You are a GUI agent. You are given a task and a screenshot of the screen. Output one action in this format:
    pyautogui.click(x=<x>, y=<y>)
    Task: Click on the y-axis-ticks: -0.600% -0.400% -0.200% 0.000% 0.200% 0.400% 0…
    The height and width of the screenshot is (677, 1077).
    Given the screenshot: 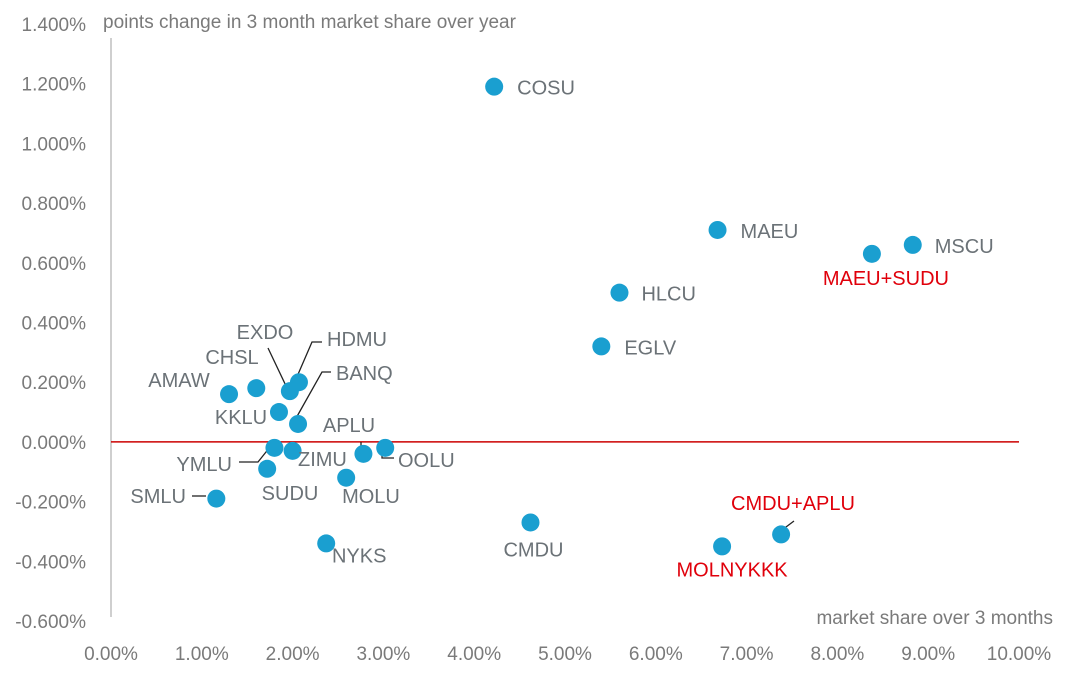 What is the action you would take?
    pyautogui.click(x=50, y=324)
    